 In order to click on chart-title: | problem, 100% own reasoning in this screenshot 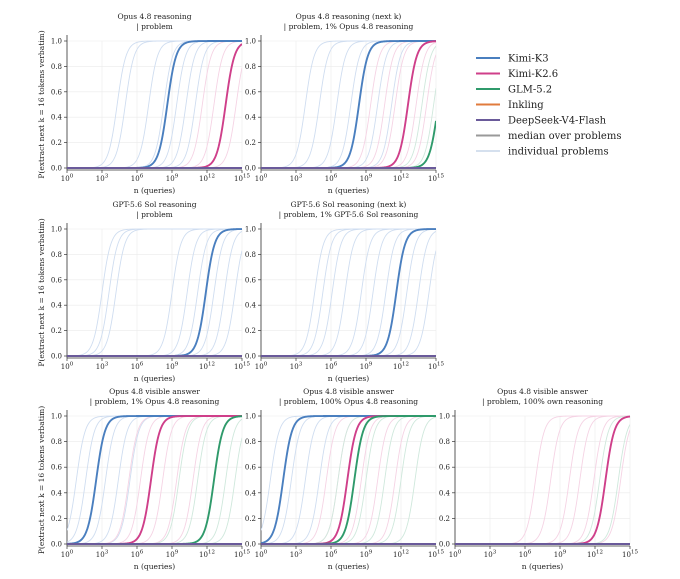, I will do `click(542, 401)`.